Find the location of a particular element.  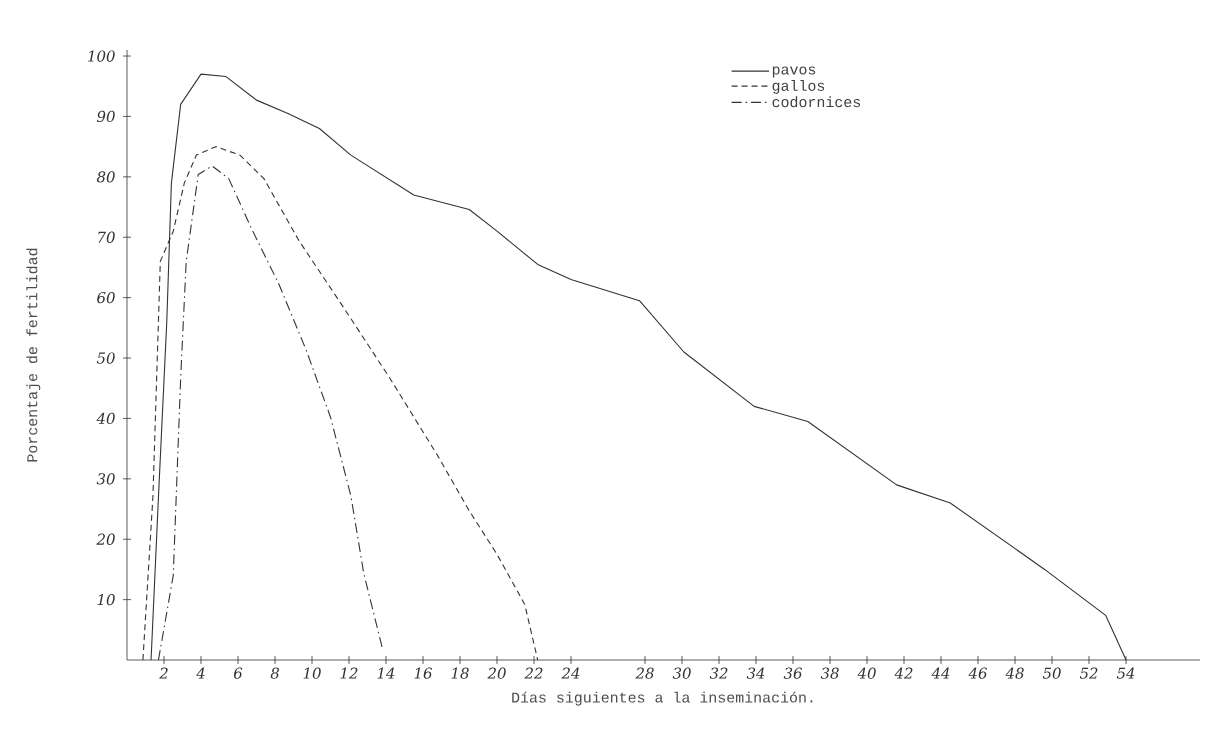

x-tick-label: 44 is located at coordinates (940, 673).